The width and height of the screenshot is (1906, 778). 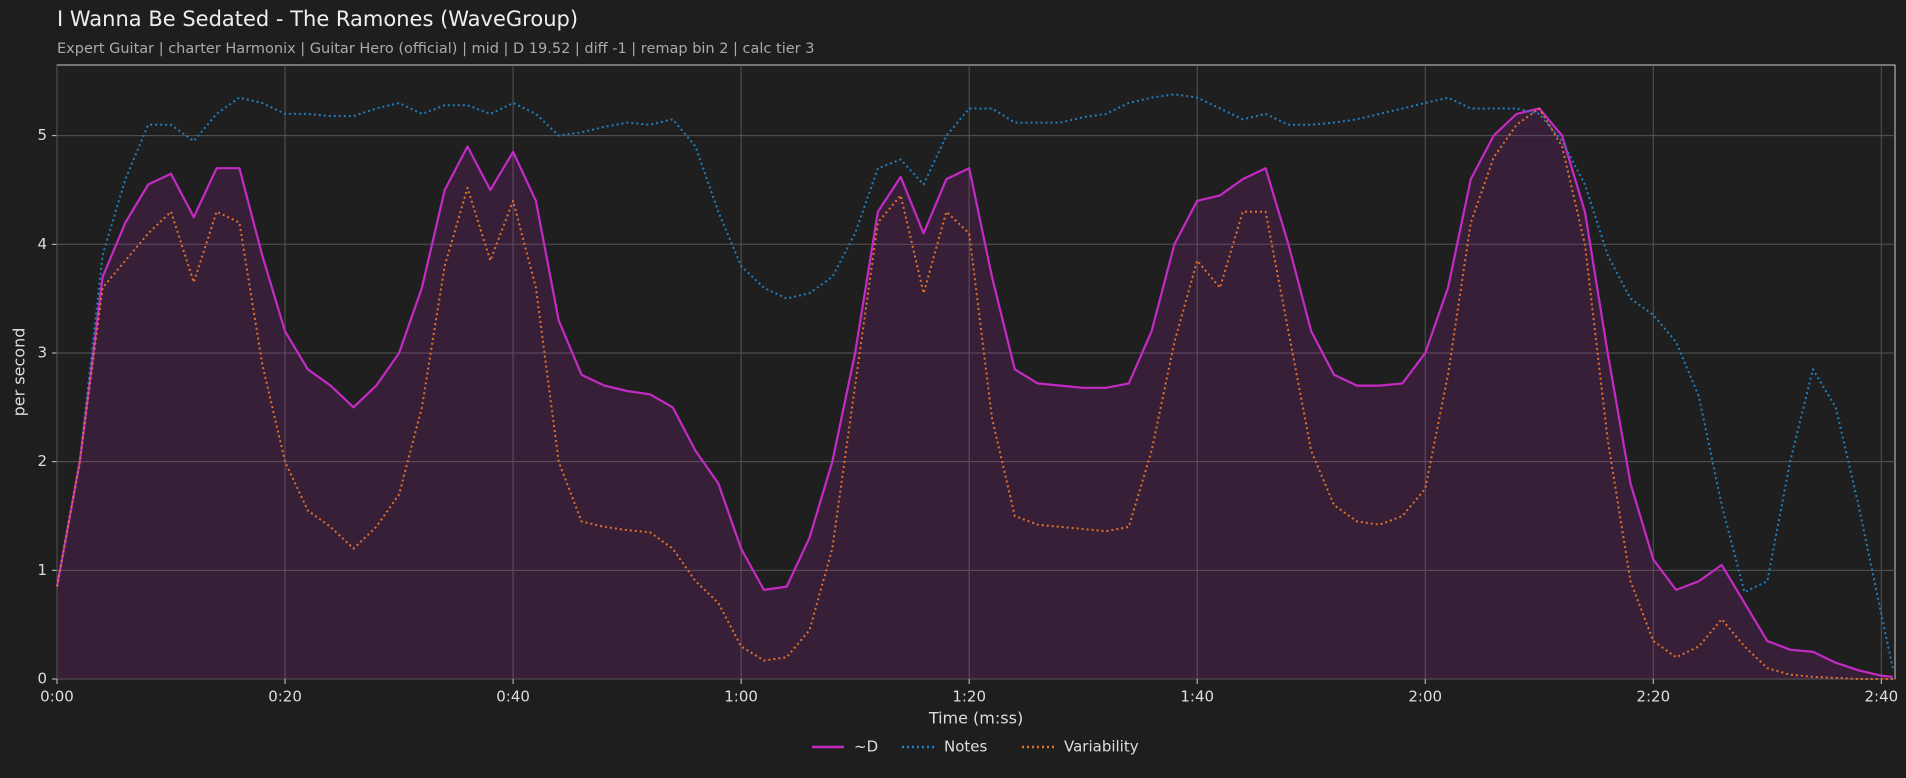 I want to click on y-tick-label: 2, so click(x=42, y=461).